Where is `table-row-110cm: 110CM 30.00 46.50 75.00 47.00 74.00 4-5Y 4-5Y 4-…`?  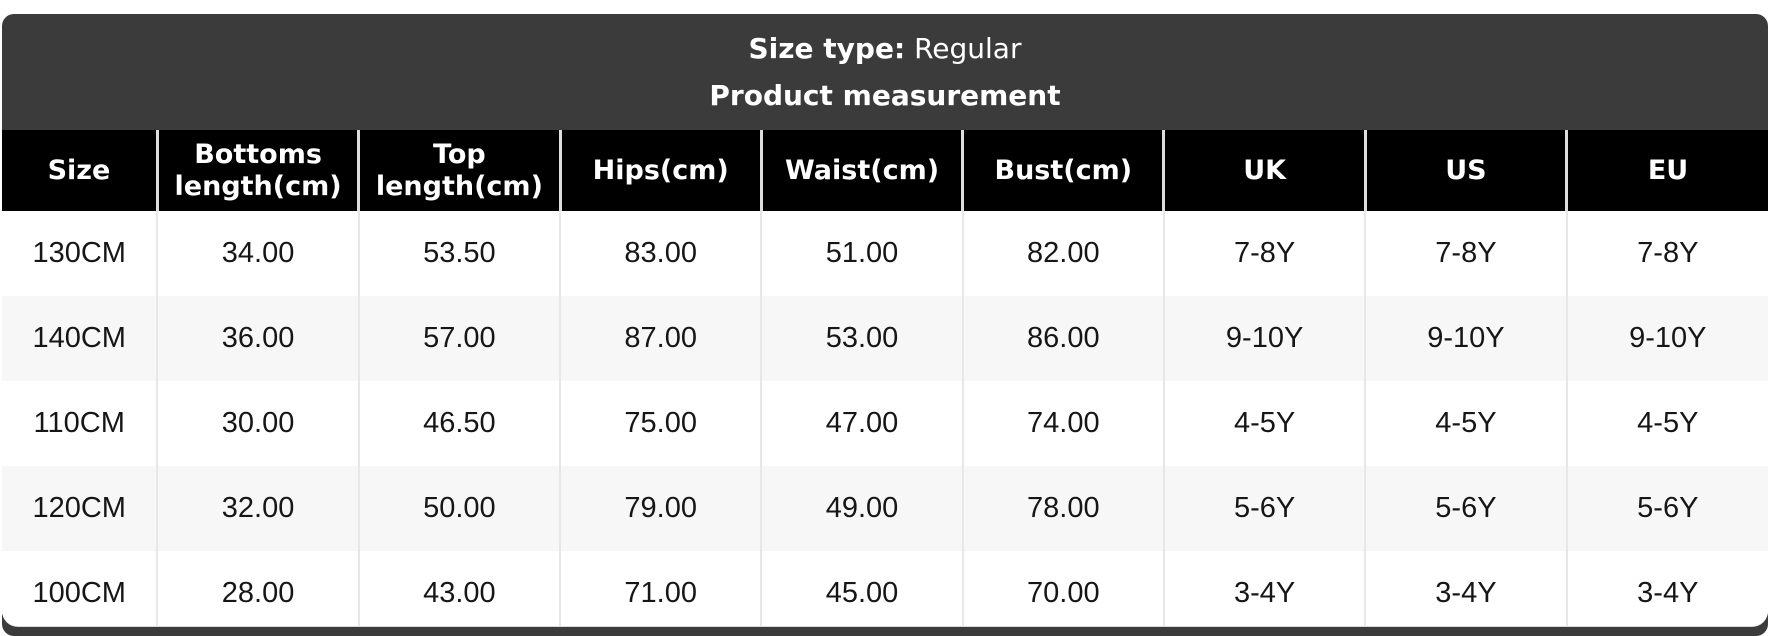
table-row-110cm: 110CM 30.00 46.50 75.00 47.00 74.00 4-5Y 4-5Y 4-… is located at coordinates (885, 423).